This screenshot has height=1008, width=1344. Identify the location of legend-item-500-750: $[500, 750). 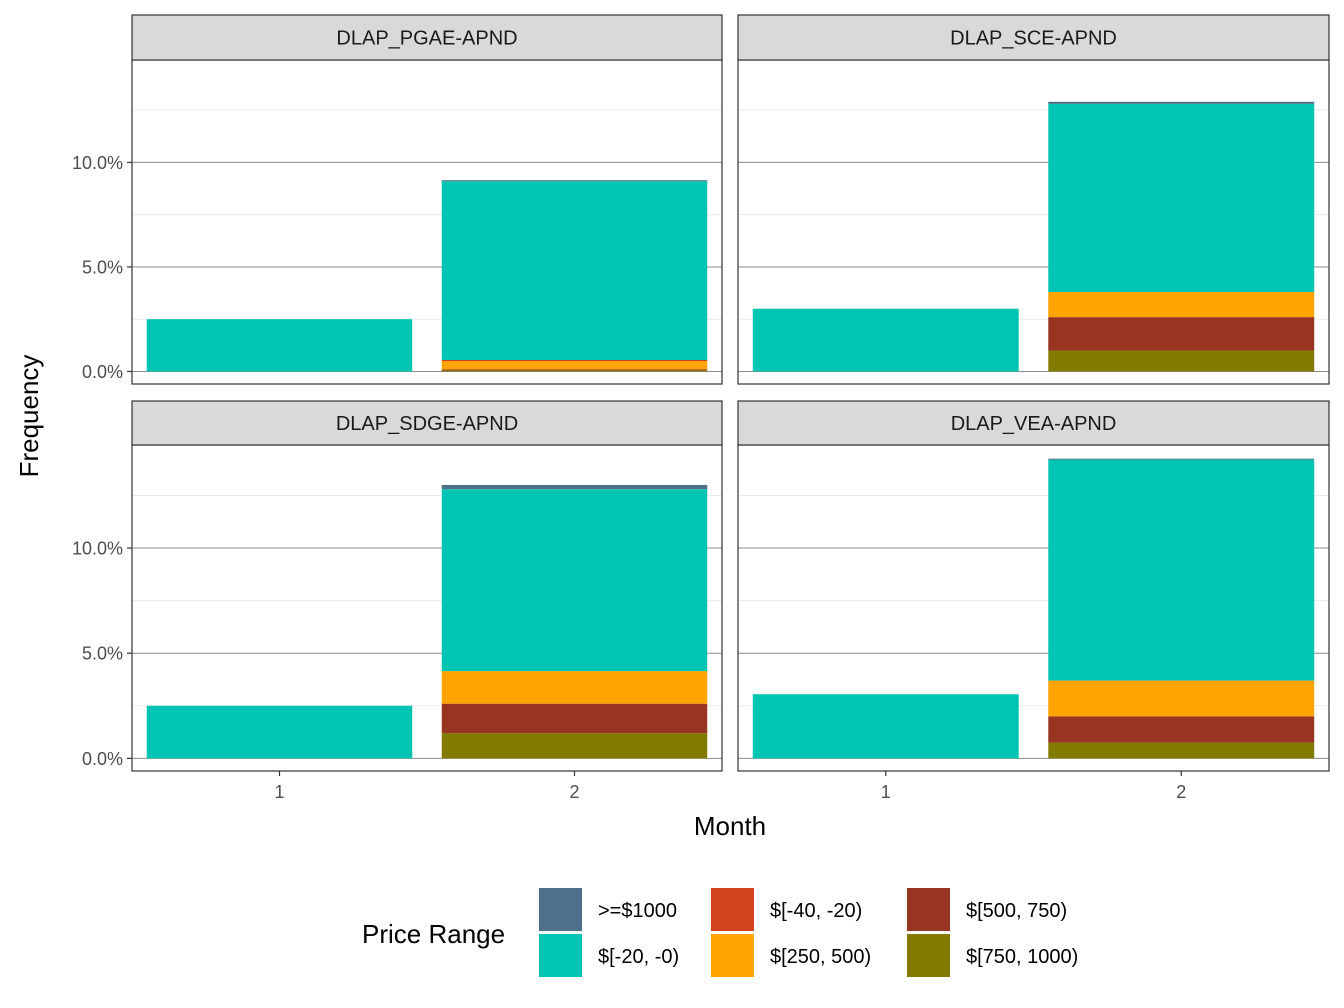
(987, 909).